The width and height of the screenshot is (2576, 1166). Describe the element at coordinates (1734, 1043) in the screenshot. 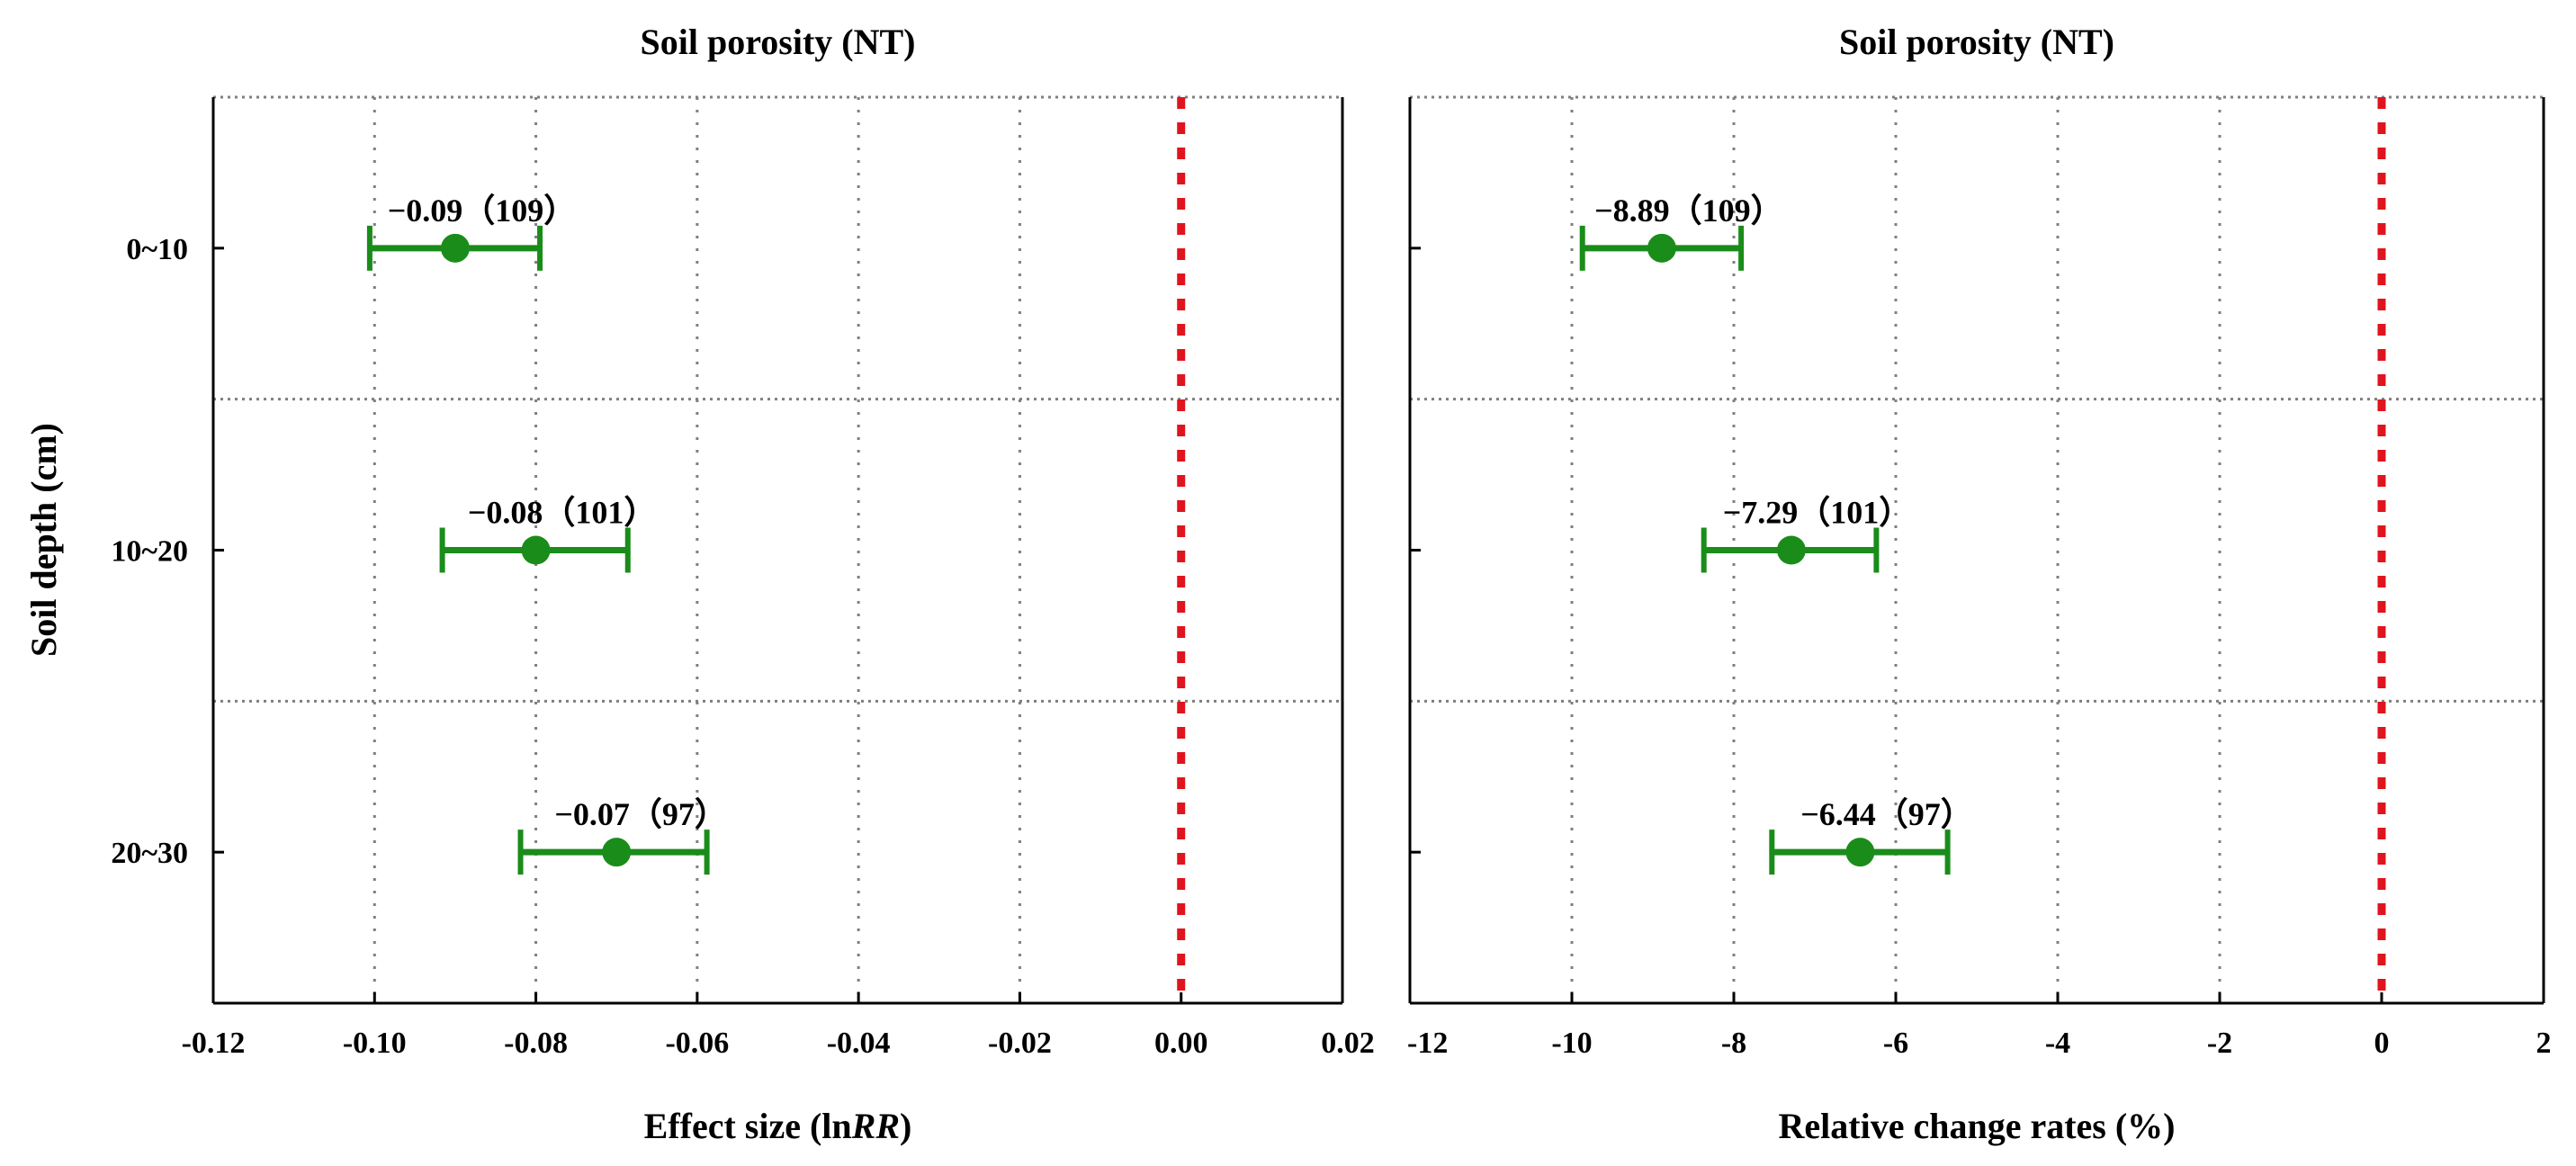

I see `x-tick-label: -8` at that location.